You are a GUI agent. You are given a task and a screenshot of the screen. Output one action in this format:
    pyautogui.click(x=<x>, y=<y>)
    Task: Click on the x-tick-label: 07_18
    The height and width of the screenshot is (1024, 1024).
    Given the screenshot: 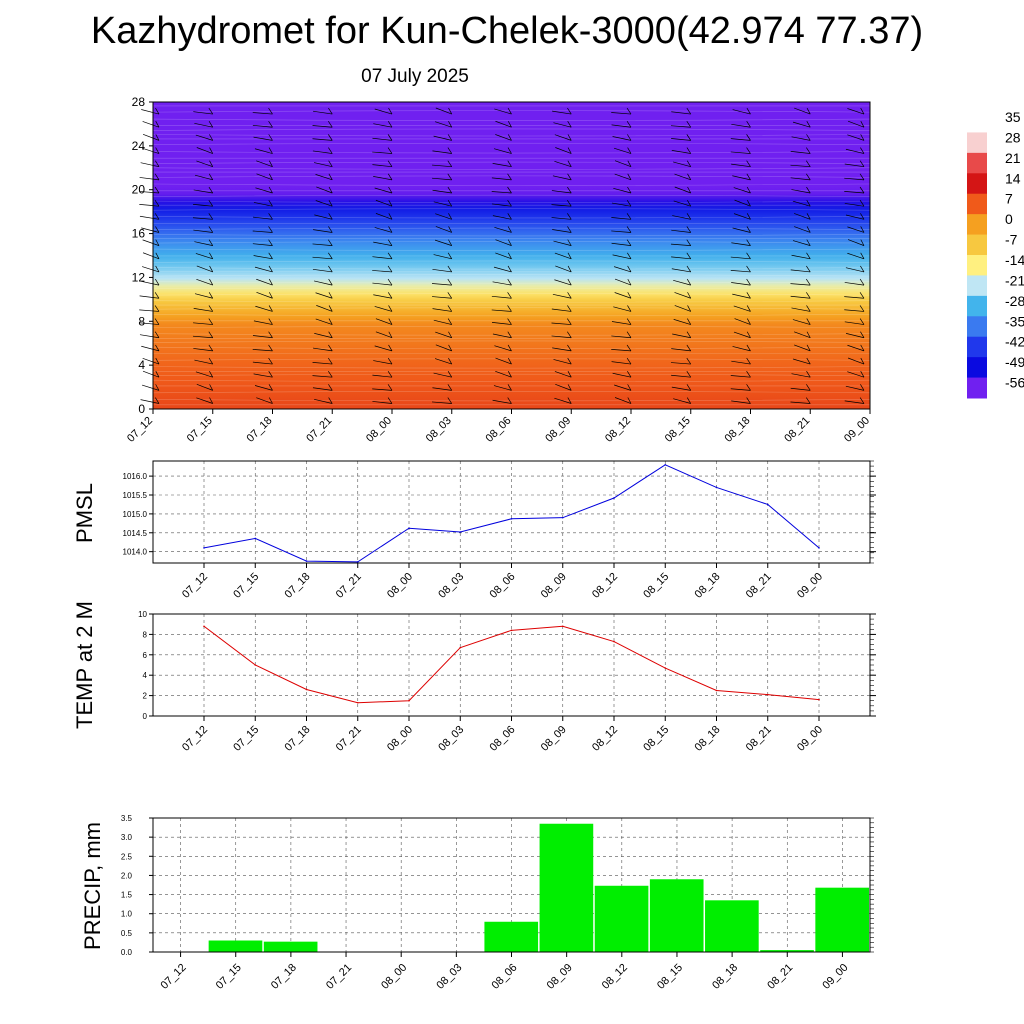 What is the action you would take?
    pyautogui.click(x=298, y=586)
    